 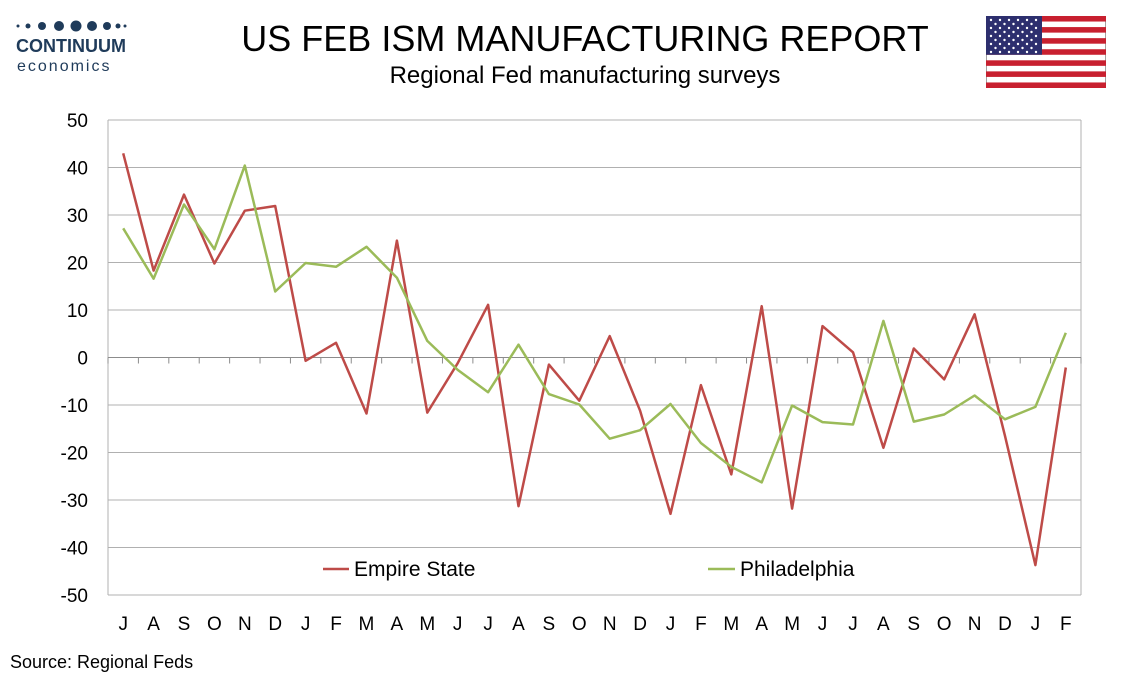 What do you see at coordinates (77, 121) in the screenshot?
I see `y-tick-label: 50` at bounding box center [77, 121].